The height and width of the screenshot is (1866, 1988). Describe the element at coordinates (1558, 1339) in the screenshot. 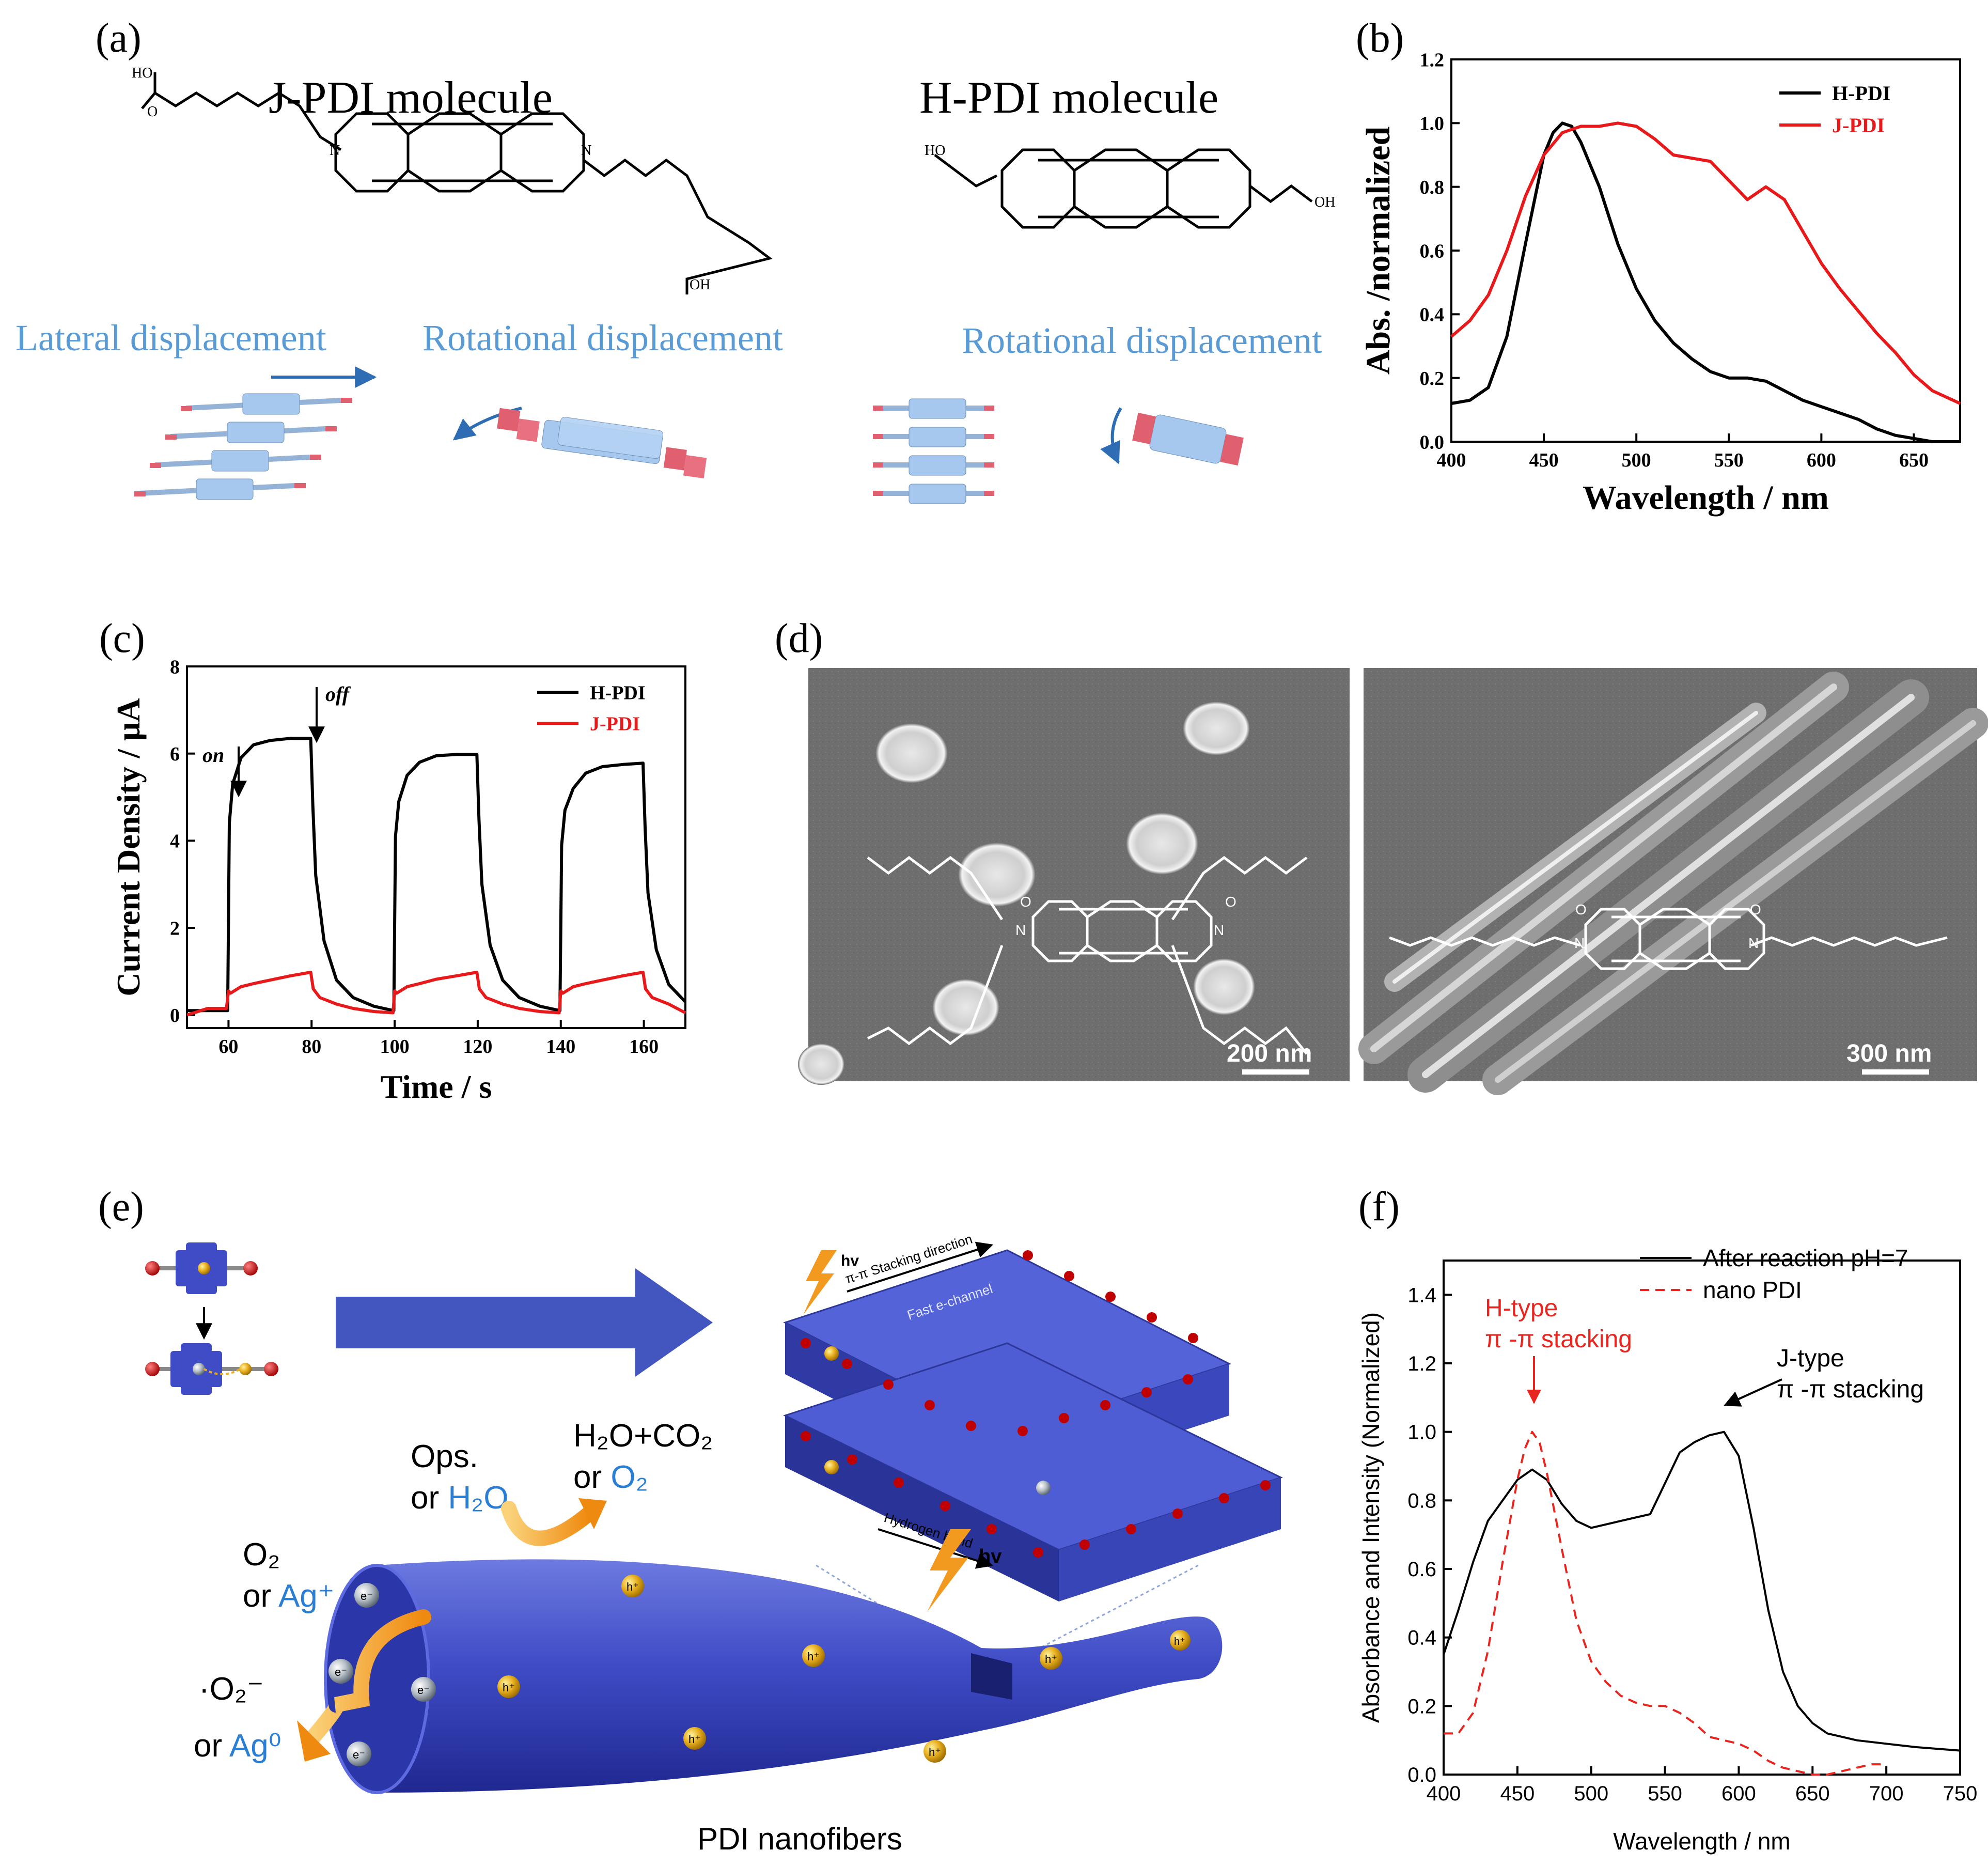

I see `h-type-annotation-2: π -π stacking` at that location.